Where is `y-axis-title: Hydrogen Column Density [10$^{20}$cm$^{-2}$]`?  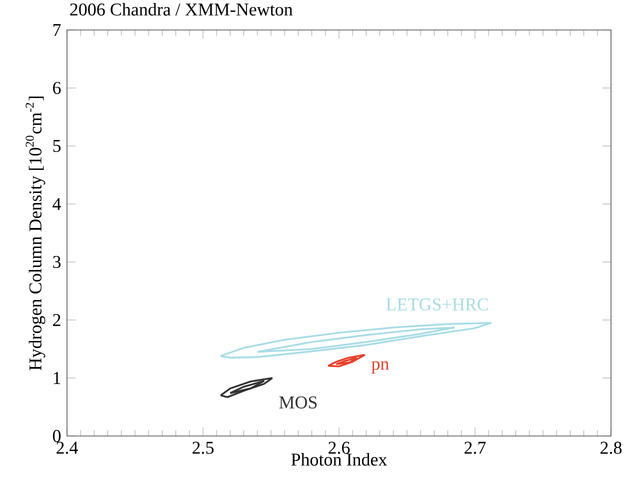
y-axis-title: Hydrogen Column Density [10$^{20}$cm$^{-2}$] is located at coordinates (36, 233).